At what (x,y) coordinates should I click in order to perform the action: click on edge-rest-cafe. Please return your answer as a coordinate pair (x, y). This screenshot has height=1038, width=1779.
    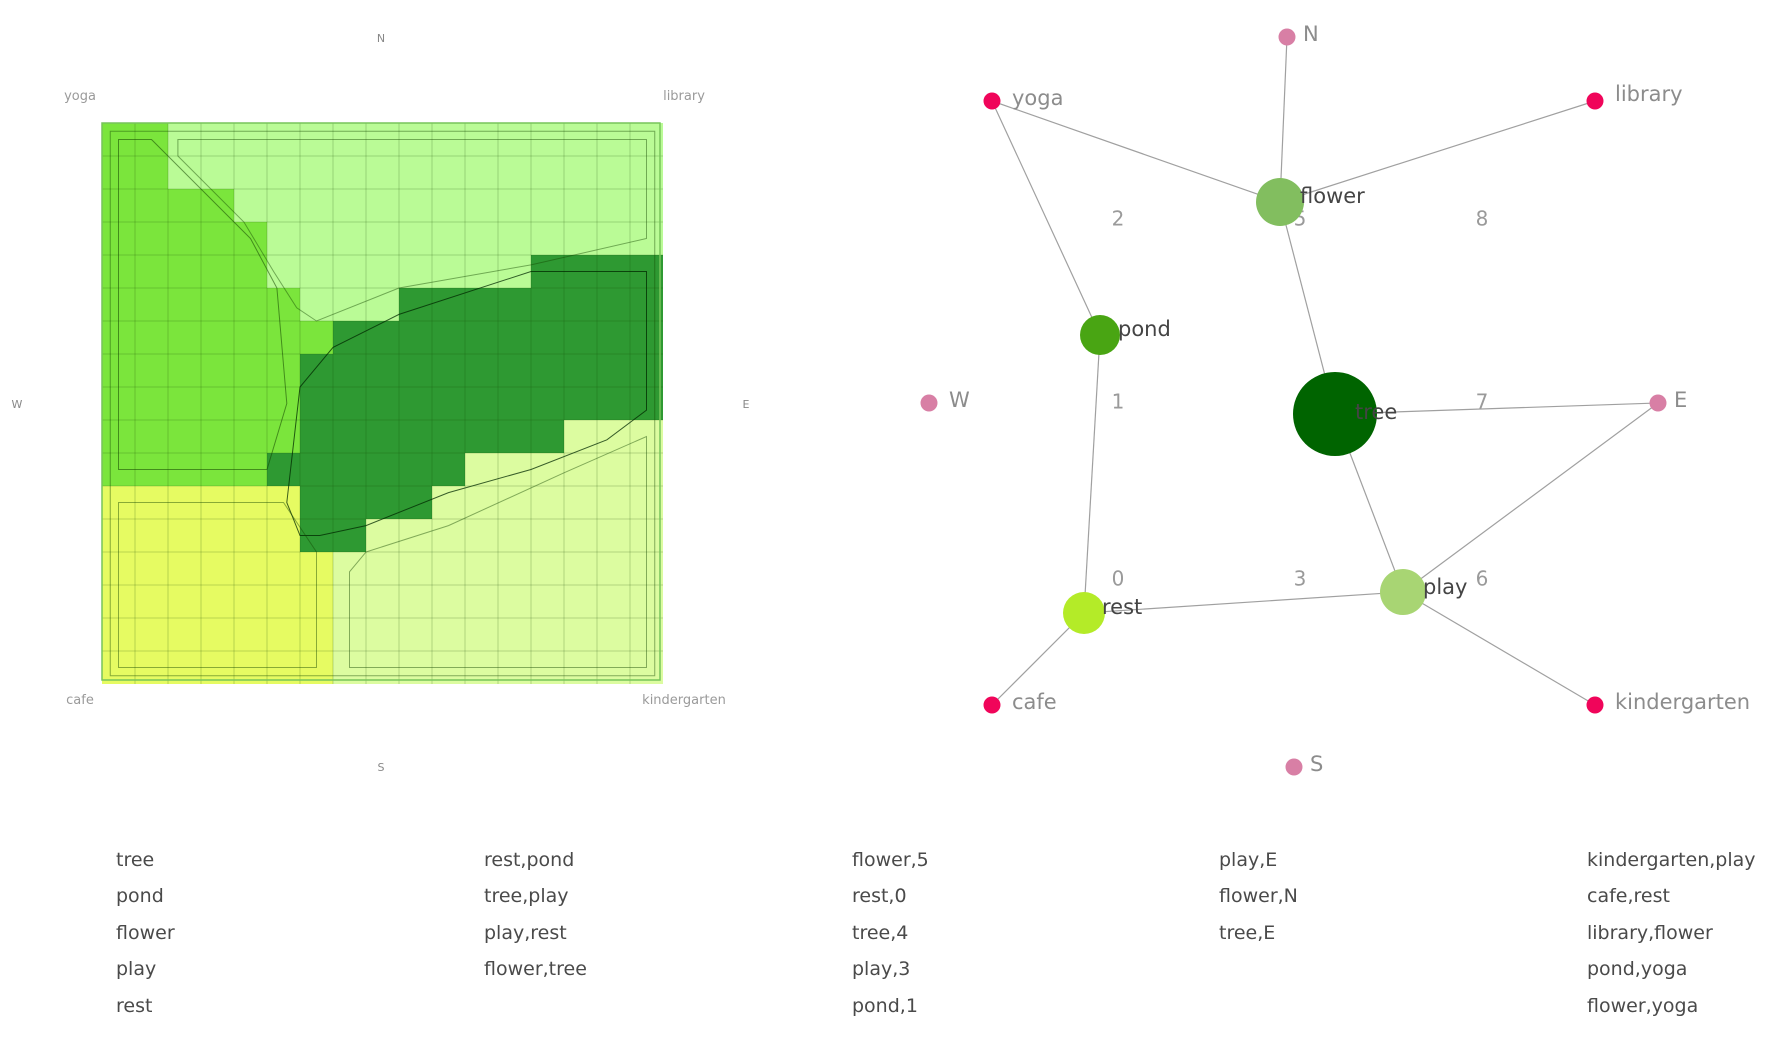
    Looking at the image, I should click on (1038, 659).